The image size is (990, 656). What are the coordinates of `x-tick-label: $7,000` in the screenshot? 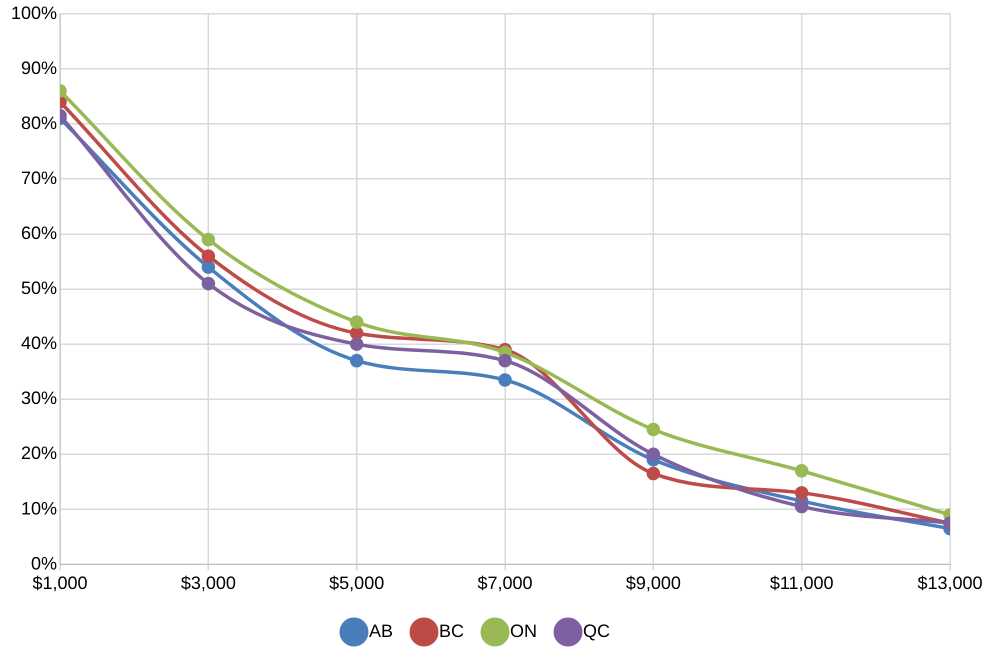 It's located at (505, 583).